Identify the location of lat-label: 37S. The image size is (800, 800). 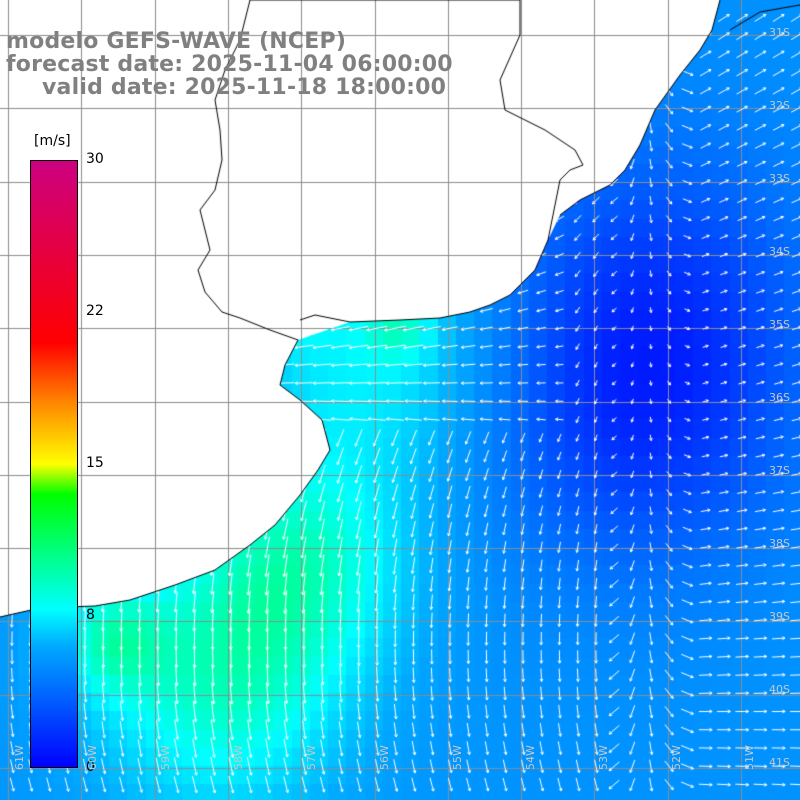
(779, 470).